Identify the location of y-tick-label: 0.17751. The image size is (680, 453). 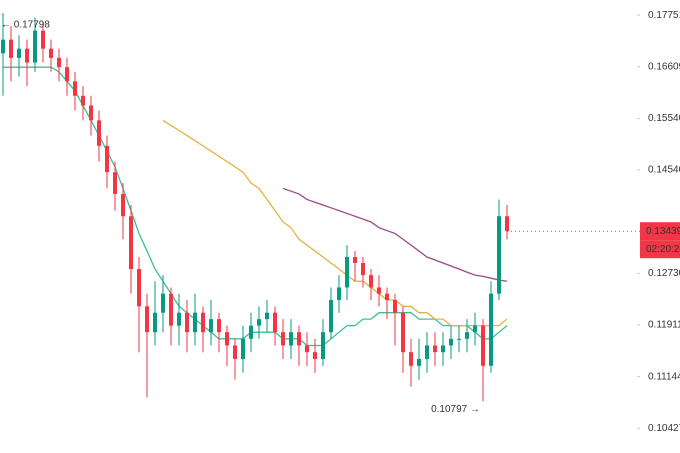
(664, 15).